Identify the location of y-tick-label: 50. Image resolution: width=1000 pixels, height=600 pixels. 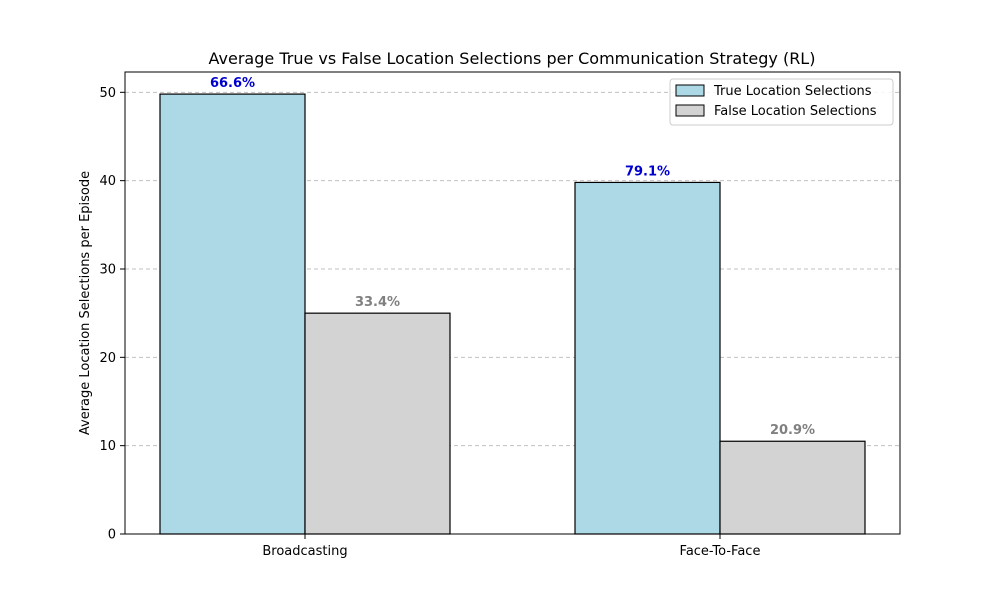
(107, 93).